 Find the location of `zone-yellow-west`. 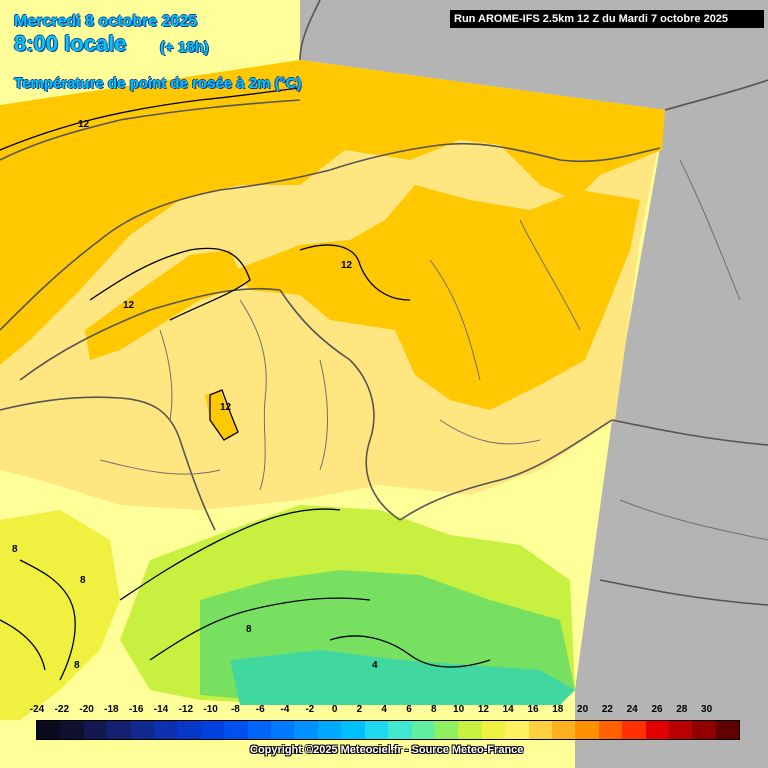

zone-yellow-west is located at coordinates (60, 615).